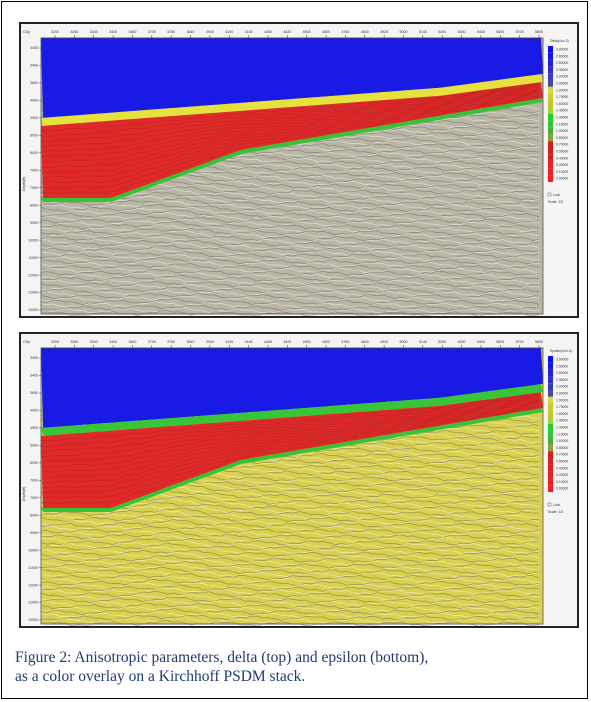 This screenshot has height=702, width=591. What do you see at coordinates (34, 411) in the screenshot?
I see `depth-tick-label: 4000` at bounding box center [34, 411].